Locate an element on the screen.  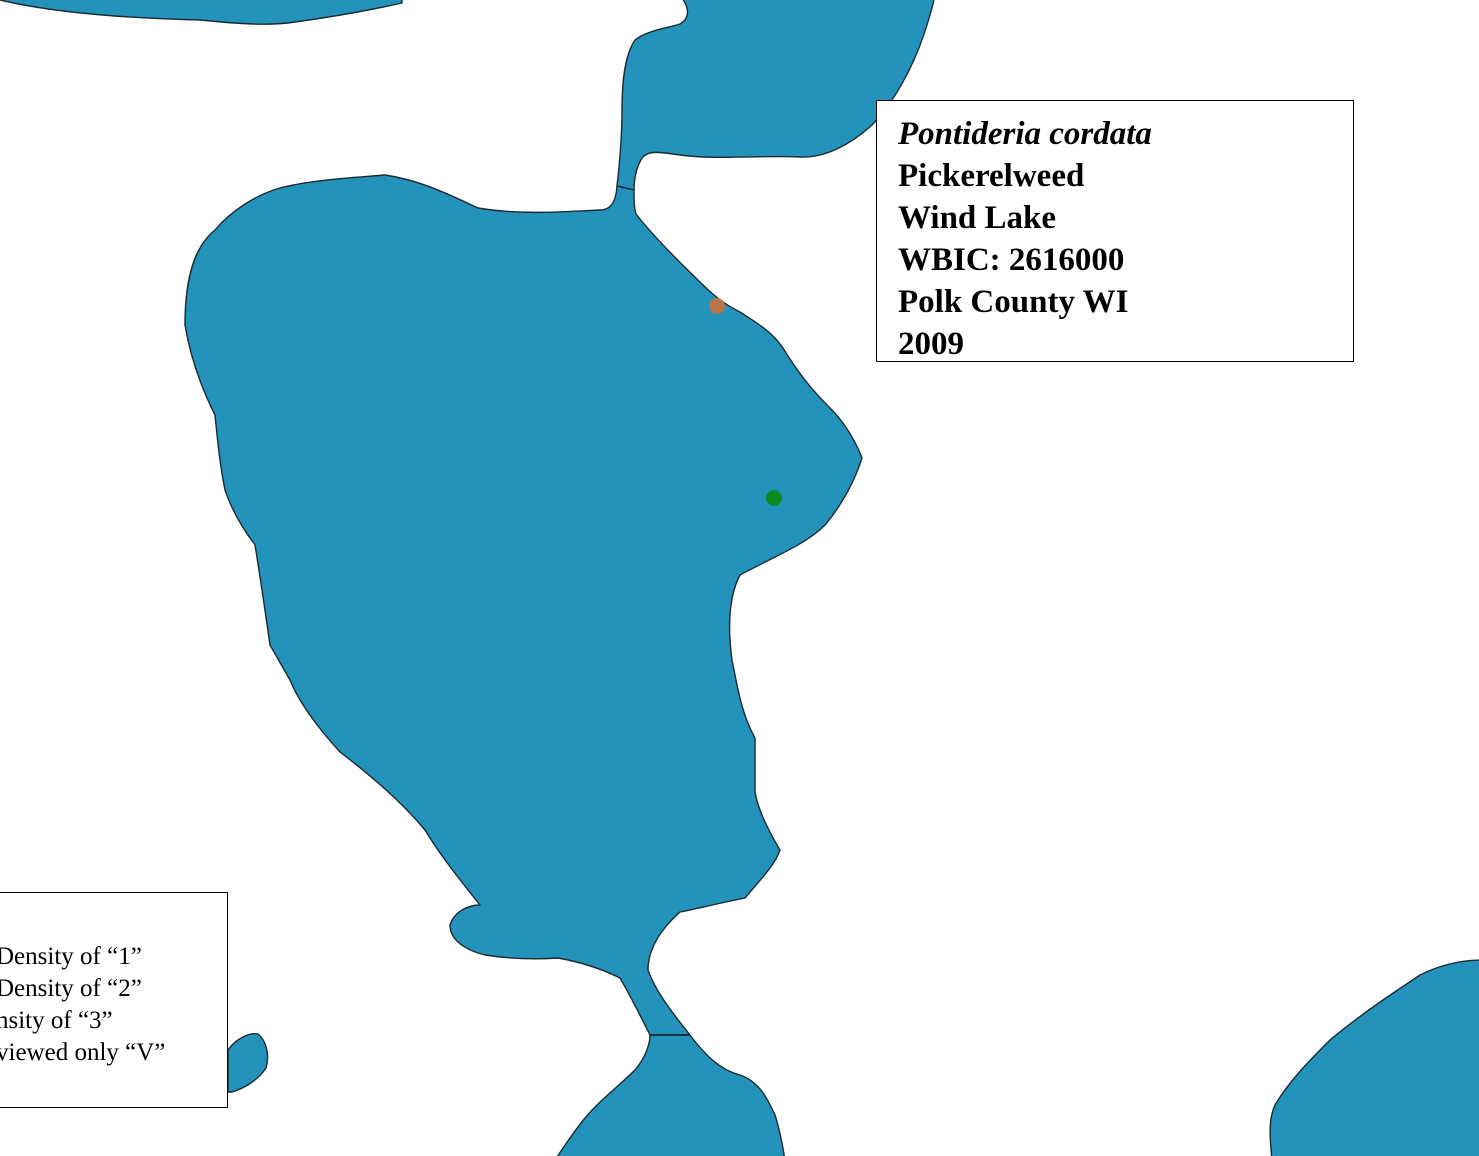
county-name: Polk County WI is located at coordinates (1013, 302).